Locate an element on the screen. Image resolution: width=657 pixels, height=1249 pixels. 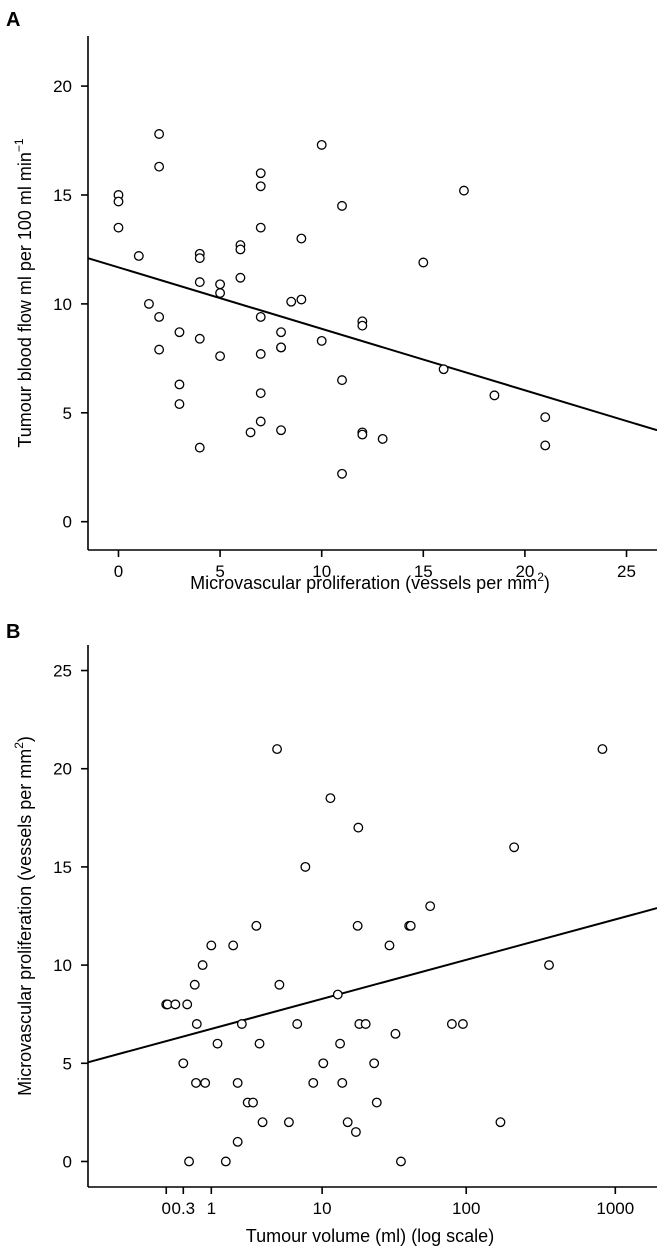
panel-label-a: A is located at coordinates (13, 20).